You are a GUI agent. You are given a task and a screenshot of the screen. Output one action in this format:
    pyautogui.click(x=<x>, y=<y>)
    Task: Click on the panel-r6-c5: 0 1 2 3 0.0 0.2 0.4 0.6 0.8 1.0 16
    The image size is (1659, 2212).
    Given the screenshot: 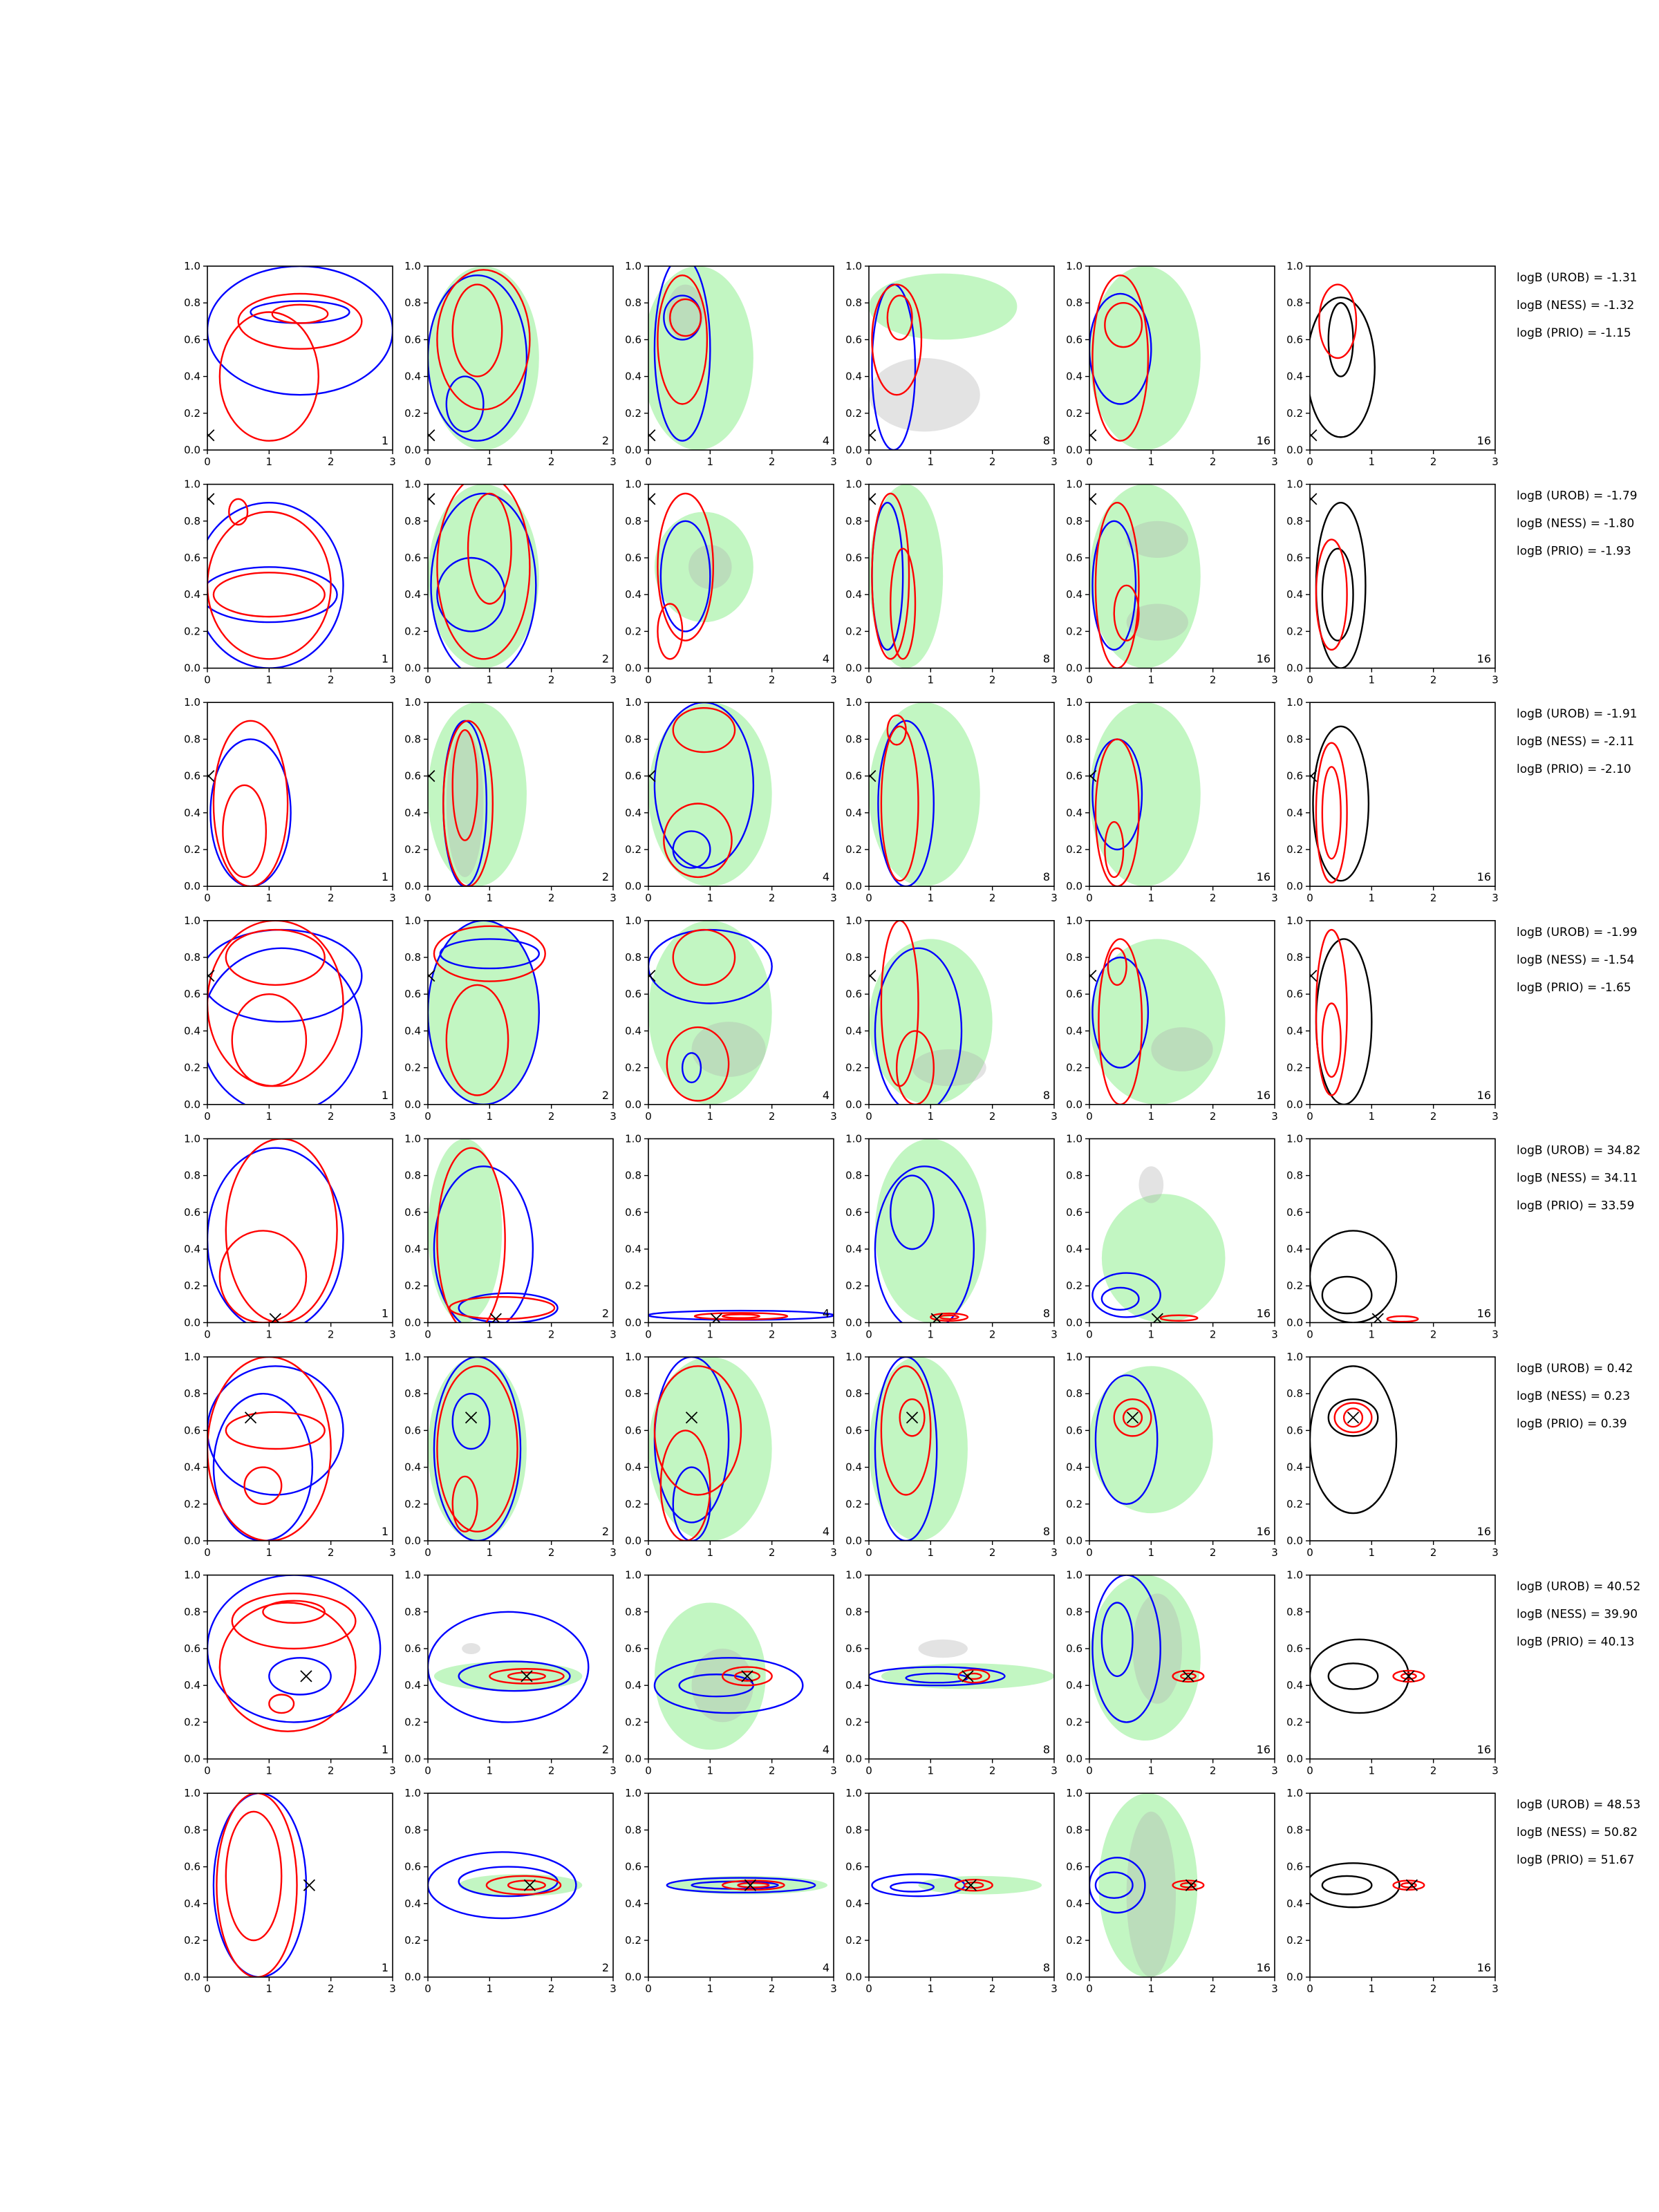 What is the action you would take?
    pyautogui.click(x=1172, y=1455)
    